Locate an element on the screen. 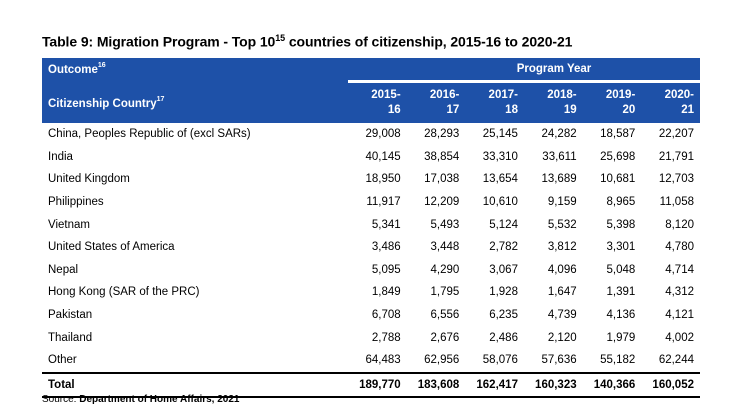 The image size is (743, 420). value-cell: 3,301 is located at coordinates (621, 247).